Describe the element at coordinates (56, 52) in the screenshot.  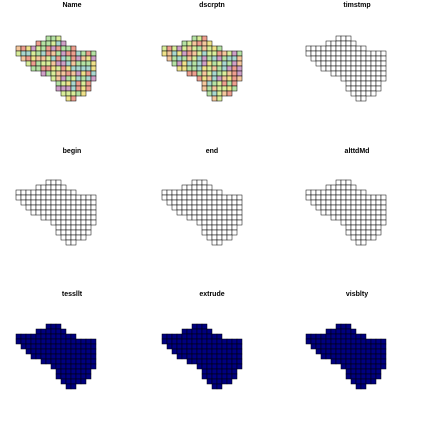
I see `panel-1: Name` at that location.